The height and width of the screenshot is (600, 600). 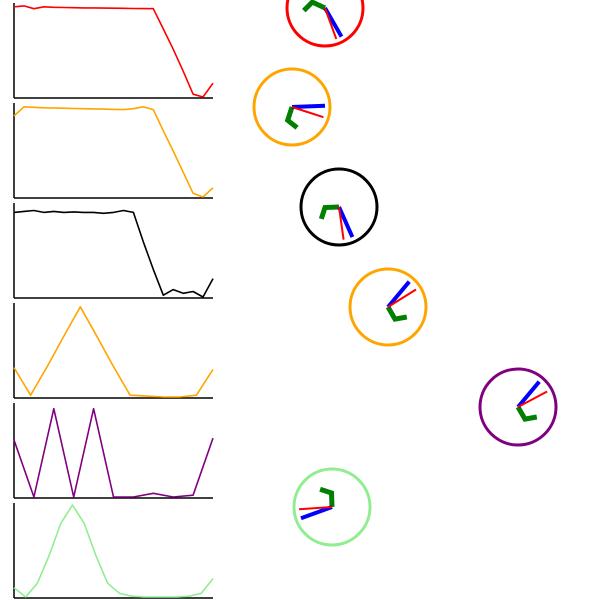 I want to click on trace-panel-black, so click(x=113, y=251).